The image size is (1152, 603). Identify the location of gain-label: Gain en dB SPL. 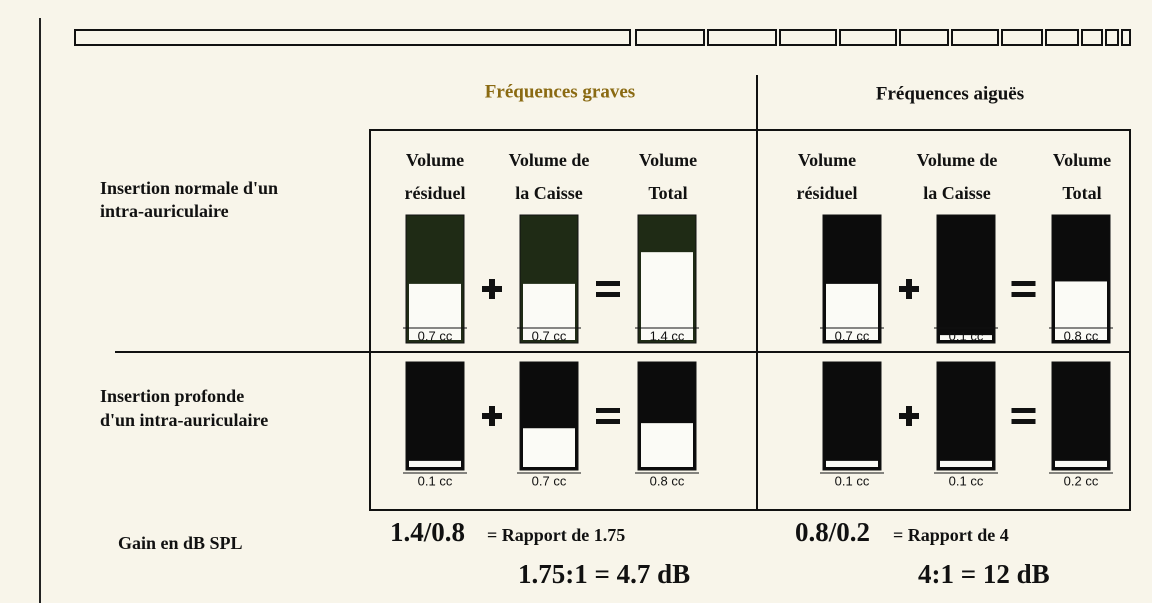
(180, 543).